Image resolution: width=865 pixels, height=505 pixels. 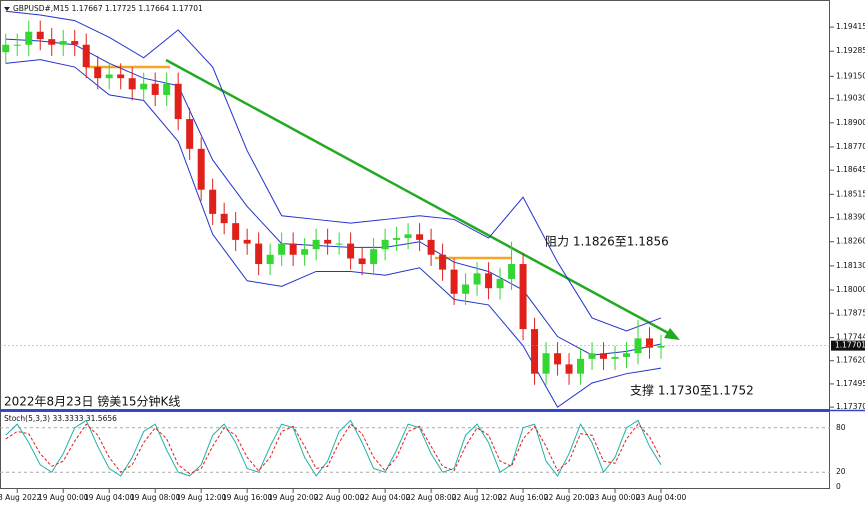 I want to click on y-tick-label: 1.18390, so click(x=850, y=217).